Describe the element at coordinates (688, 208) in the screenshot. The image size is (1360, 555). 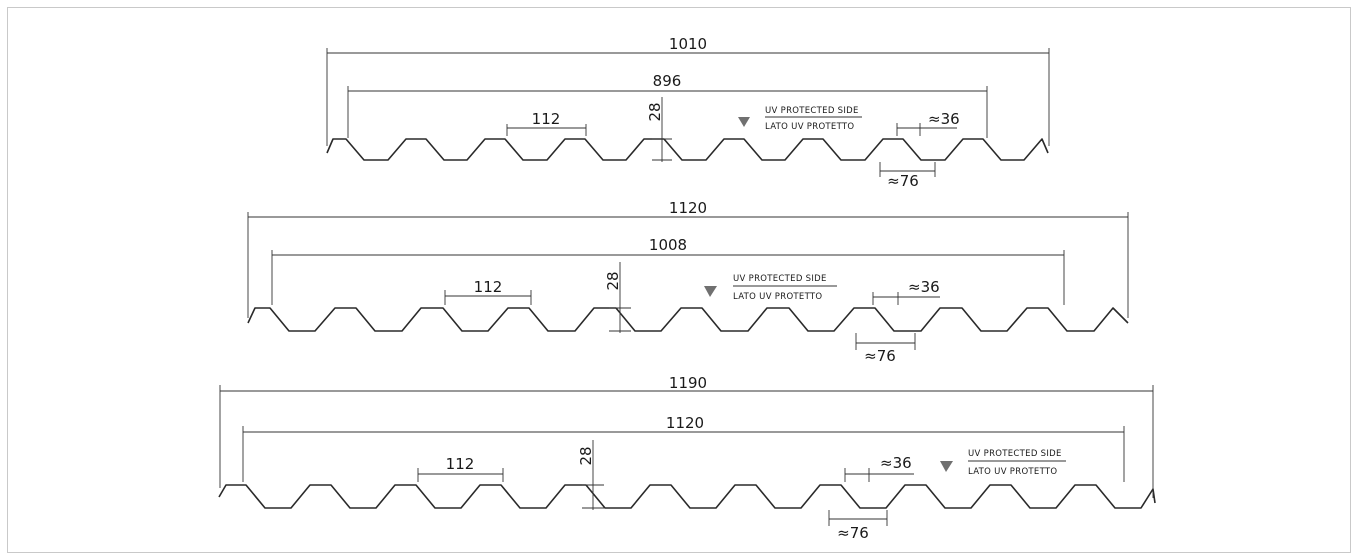
I see `overall-width-label: 1120` at that location.